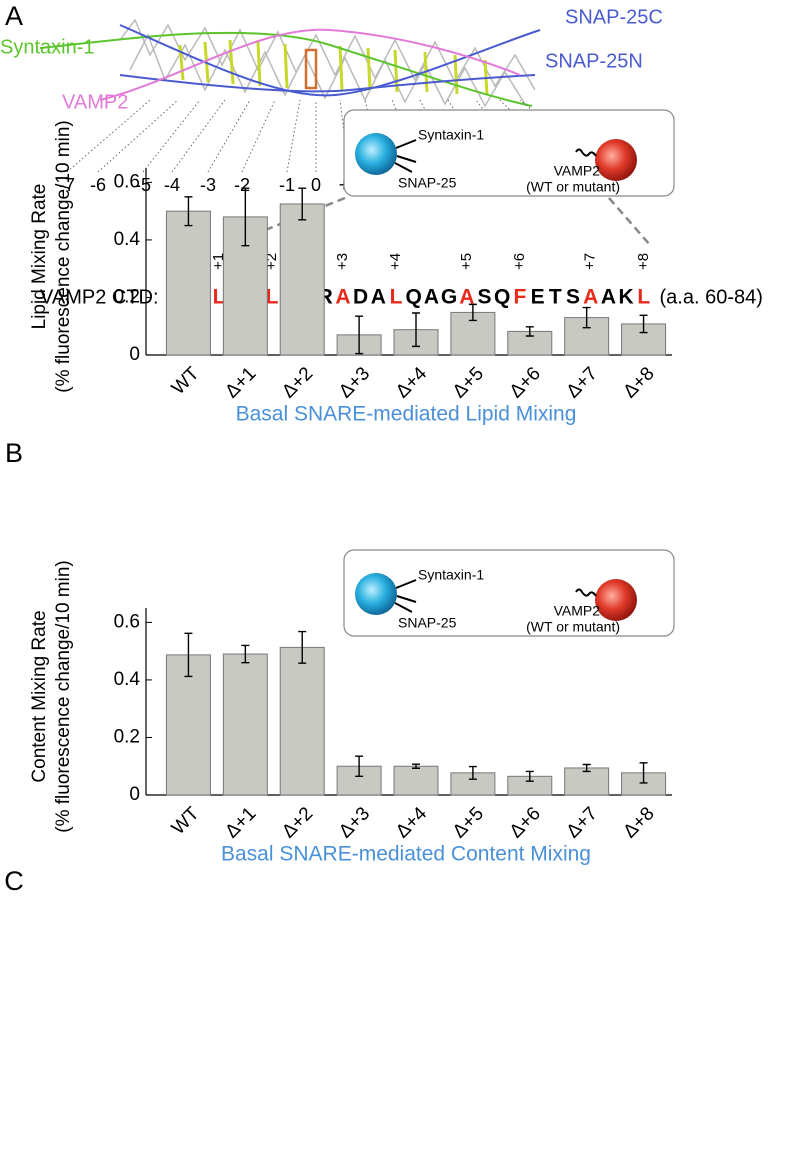 The height and width of the screenshot is (1172, 793). I want to click on layer-label: -4, so click(172, 185).